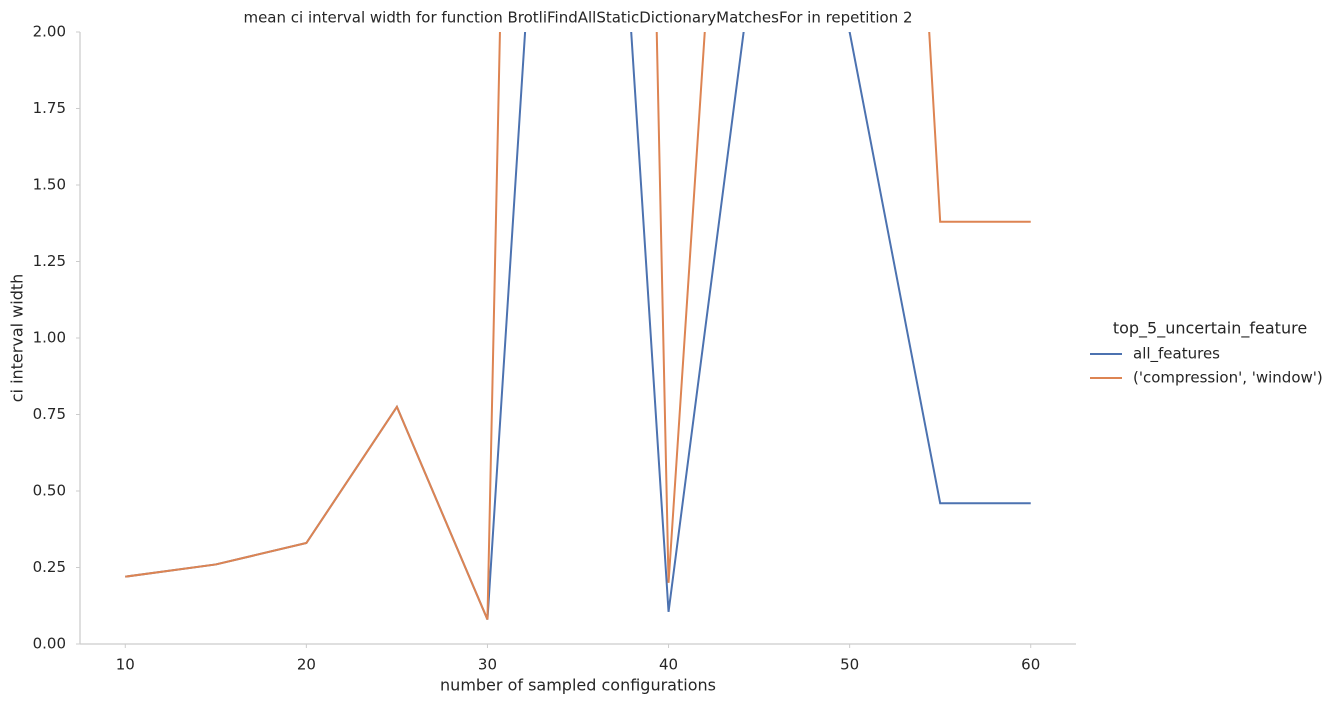 The width and height of the screenshot is (1340, 706). Describe the element at coordinates (125, 665) in the screenshot. I see `x-tick-label: 10` at that location.